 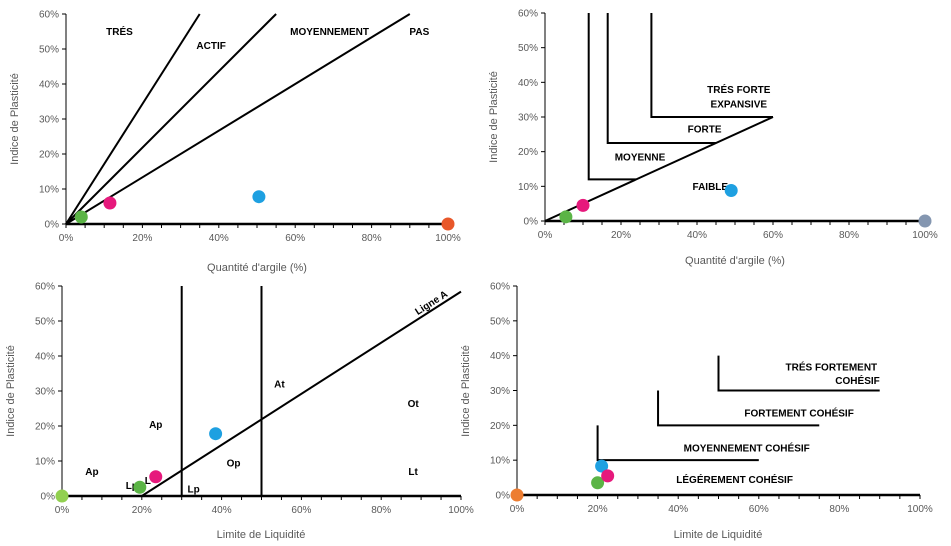 What do you see at coordinates (234, 463) in the screenshot?
I see `zone-label: Op` at bounding box center [234, 463].